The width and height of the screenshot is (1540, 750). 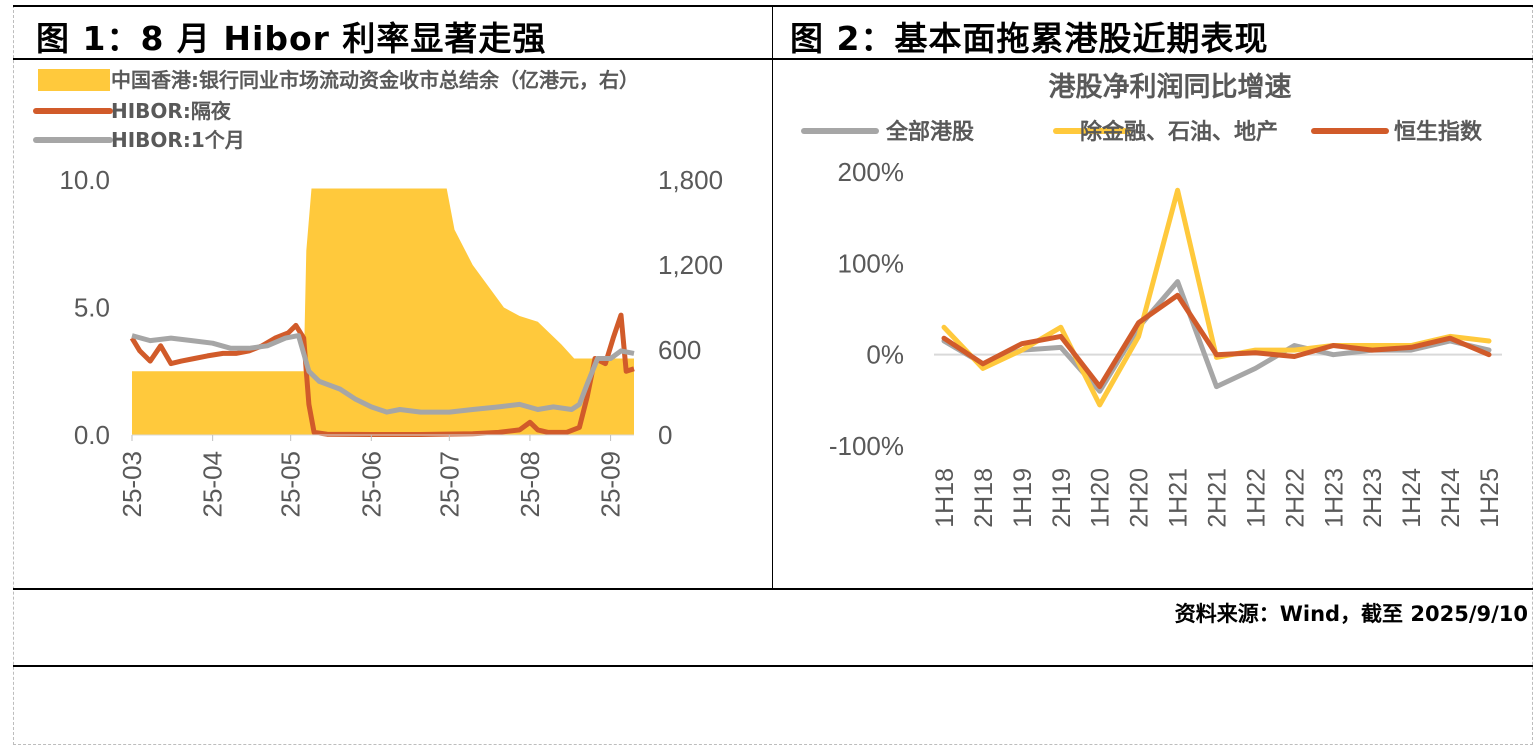 I want to click on x-tick-label: 25-06, so click(x=371, y=484).